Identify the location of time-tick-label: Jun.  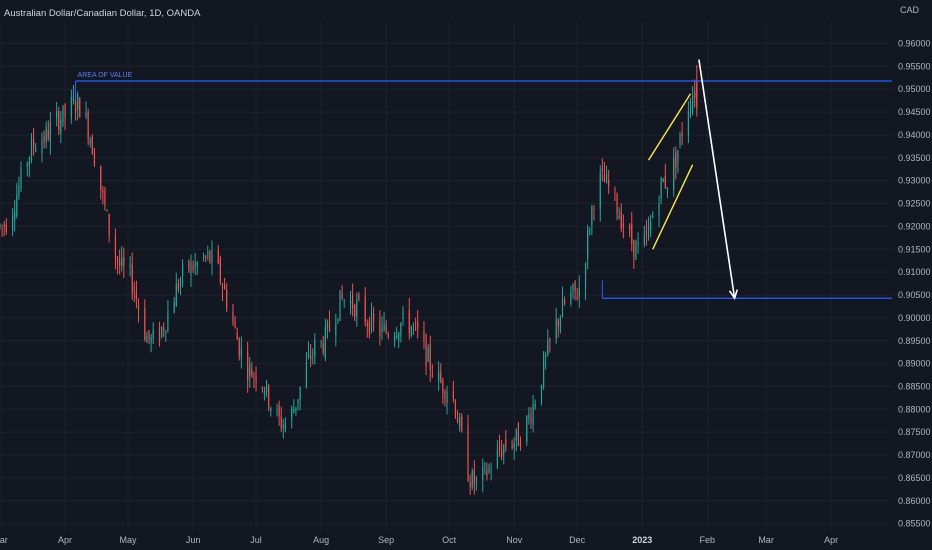
(193, 540).